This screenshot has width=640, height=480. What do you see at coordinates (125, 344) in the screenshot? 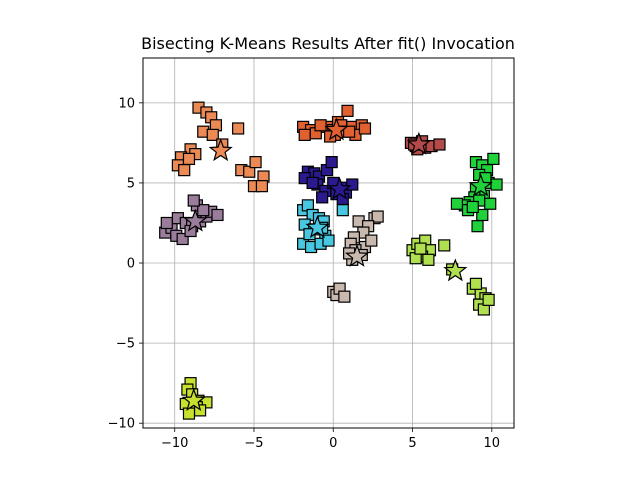
I see `y-tick-label: −5` at bounding box center [125, 344].